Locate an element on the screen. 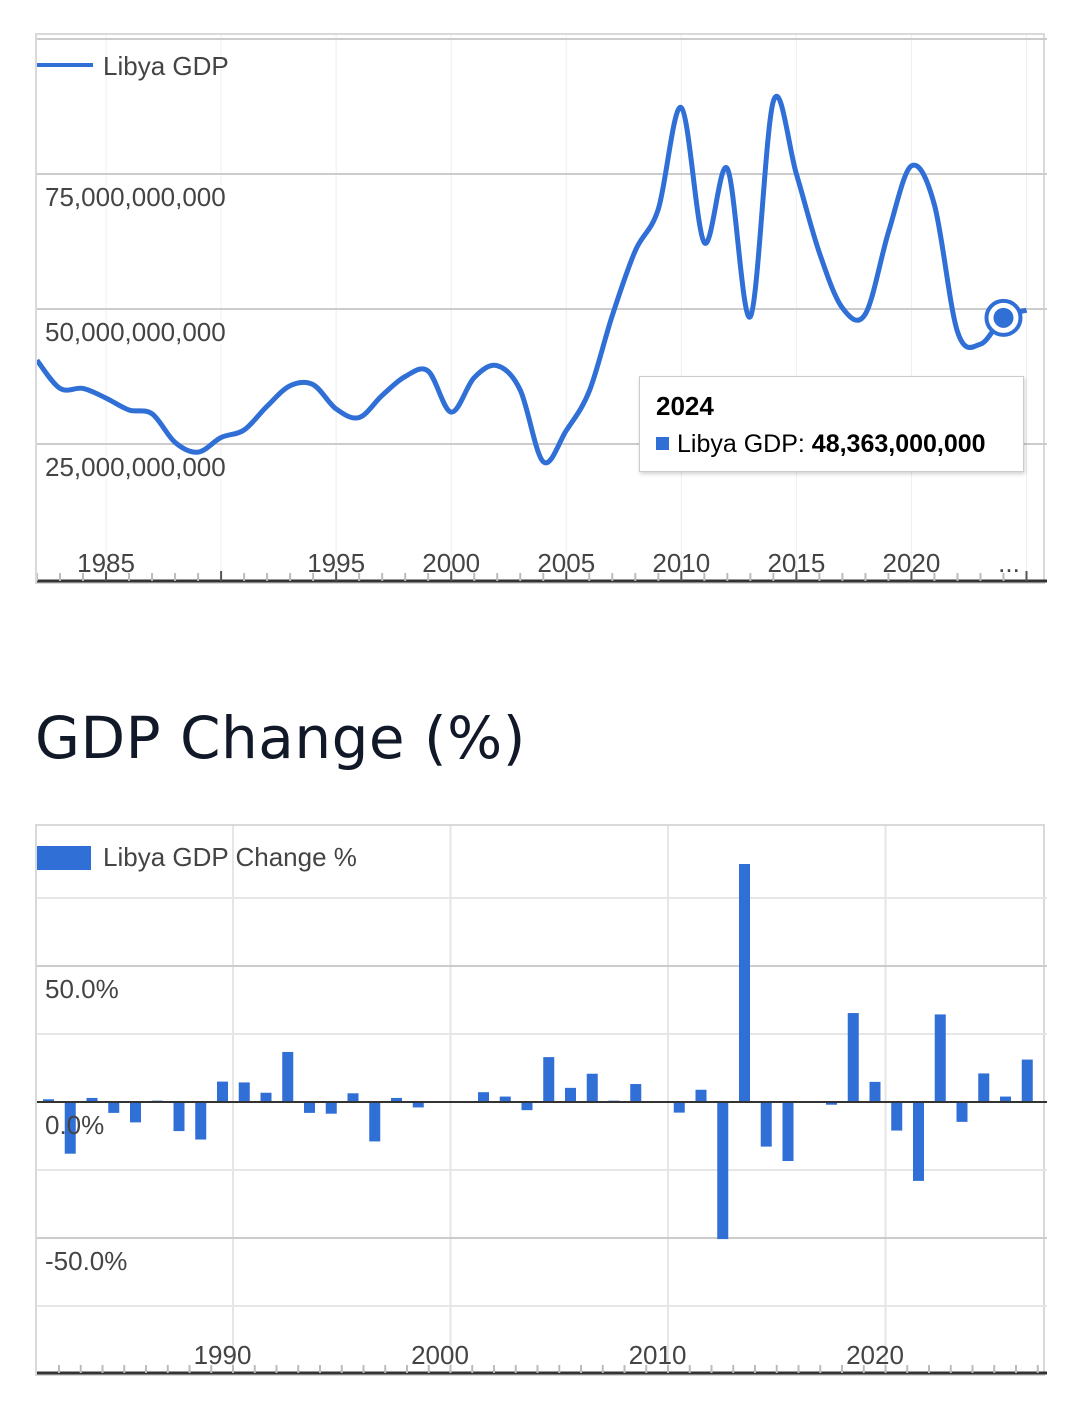 This screenshot has height=1417, width=1080. tooltip-year: 2024 is located at coordinates (685, 406).